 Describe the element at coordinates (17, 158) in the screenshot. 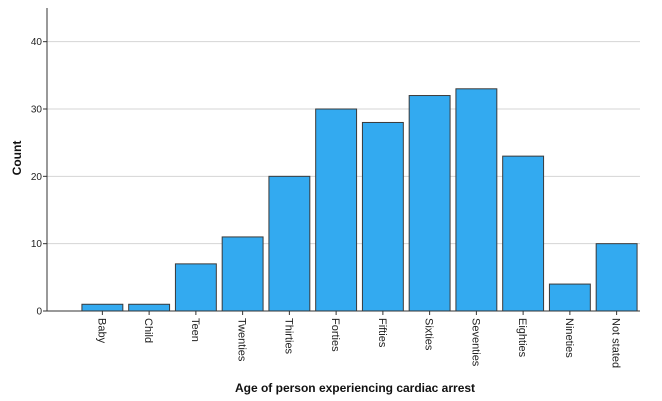

I see `y-axis-title: Count` at that location.